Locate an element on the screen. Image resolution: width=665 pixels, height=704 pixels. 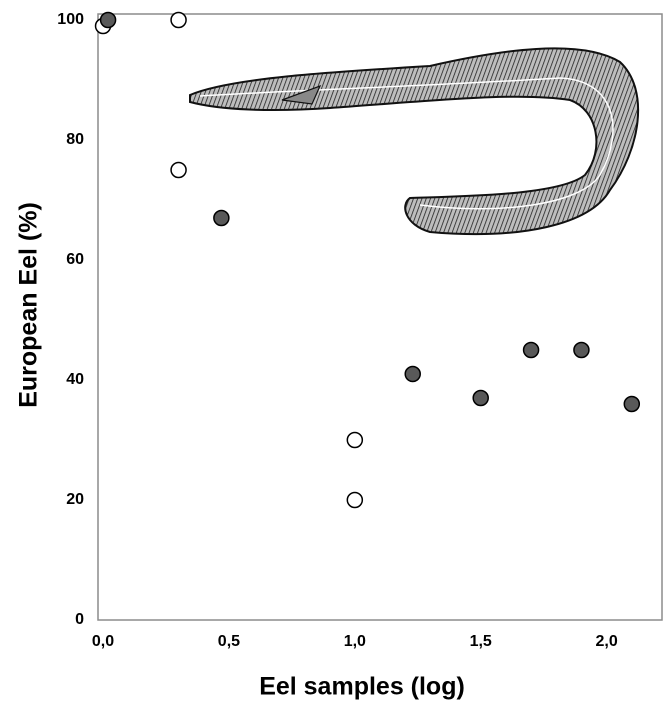
y-tick-label: 20 is located at coordinates (75, 499).